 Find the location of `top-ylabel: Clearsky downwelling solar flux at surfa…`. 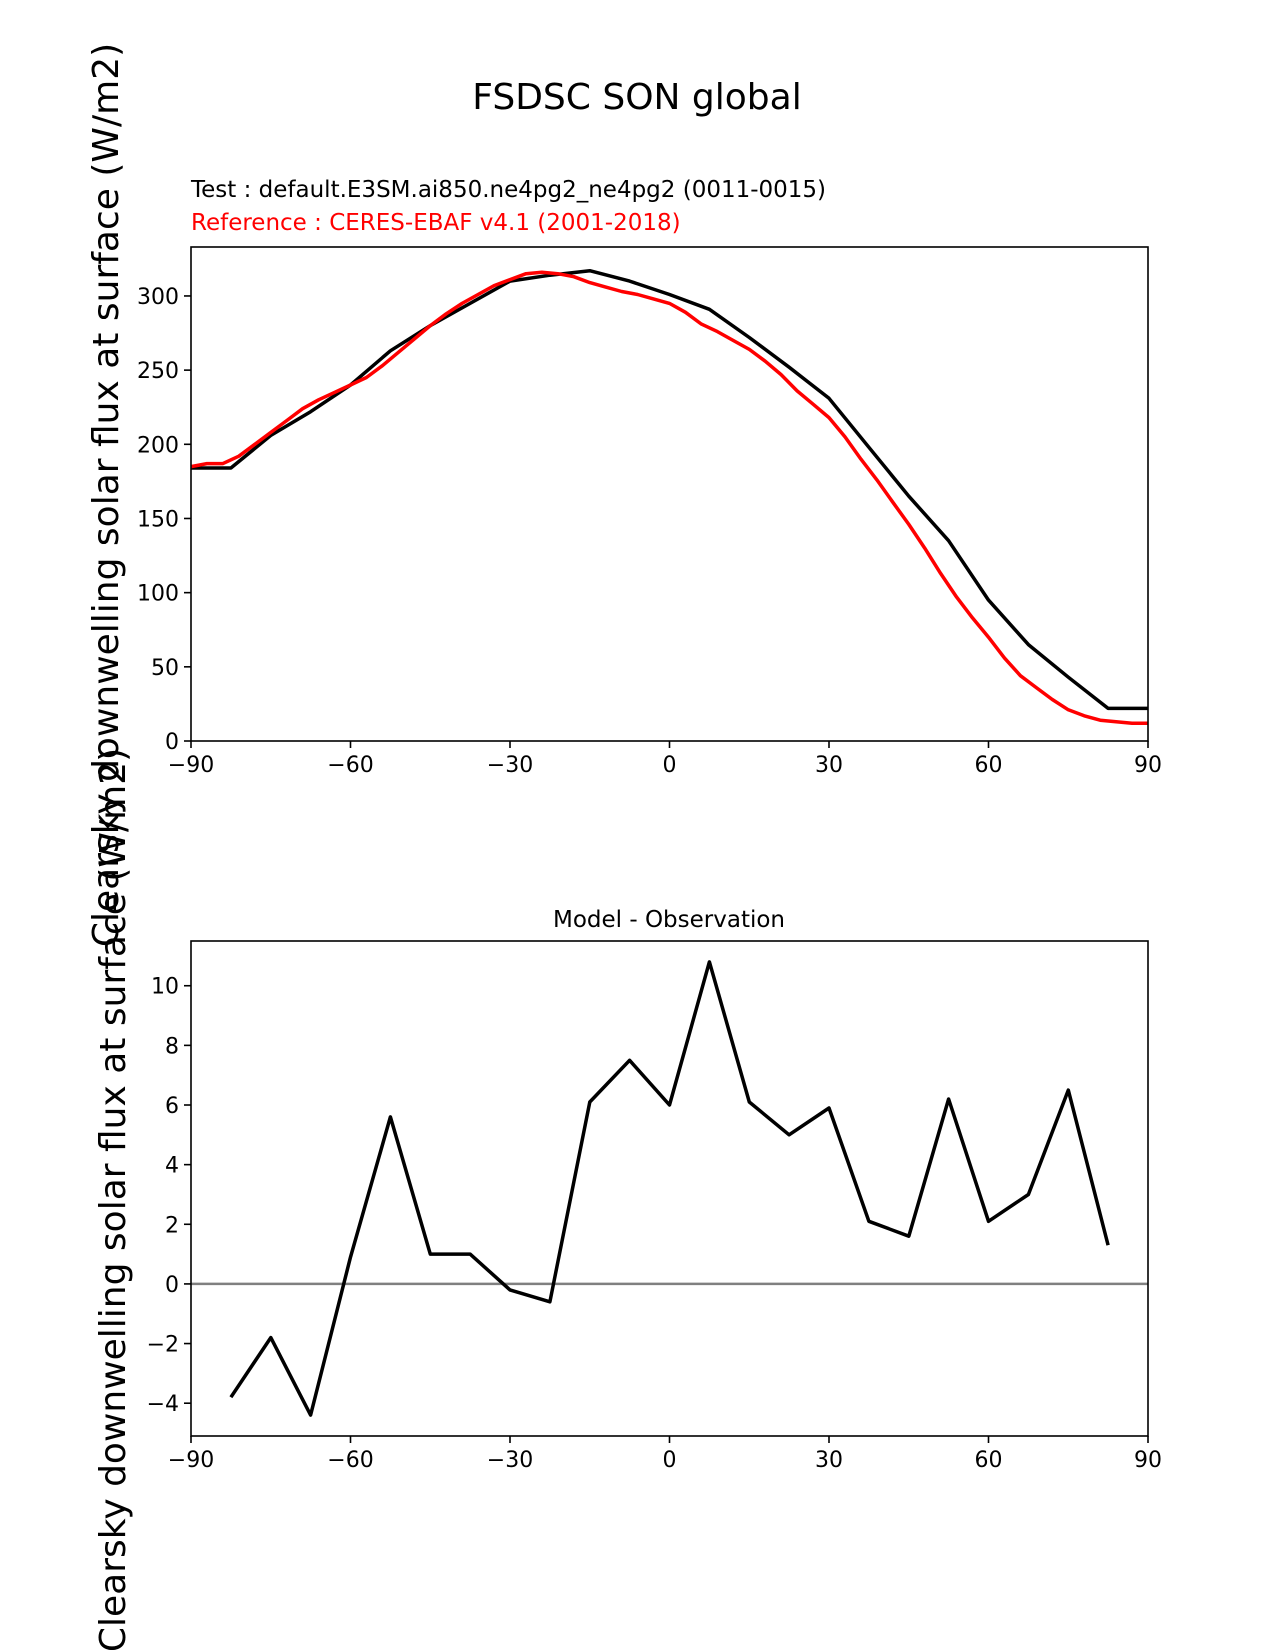

top-ylabel: Clearsky downwelling solar flux at surfa… is located at coordinates (106, 495).